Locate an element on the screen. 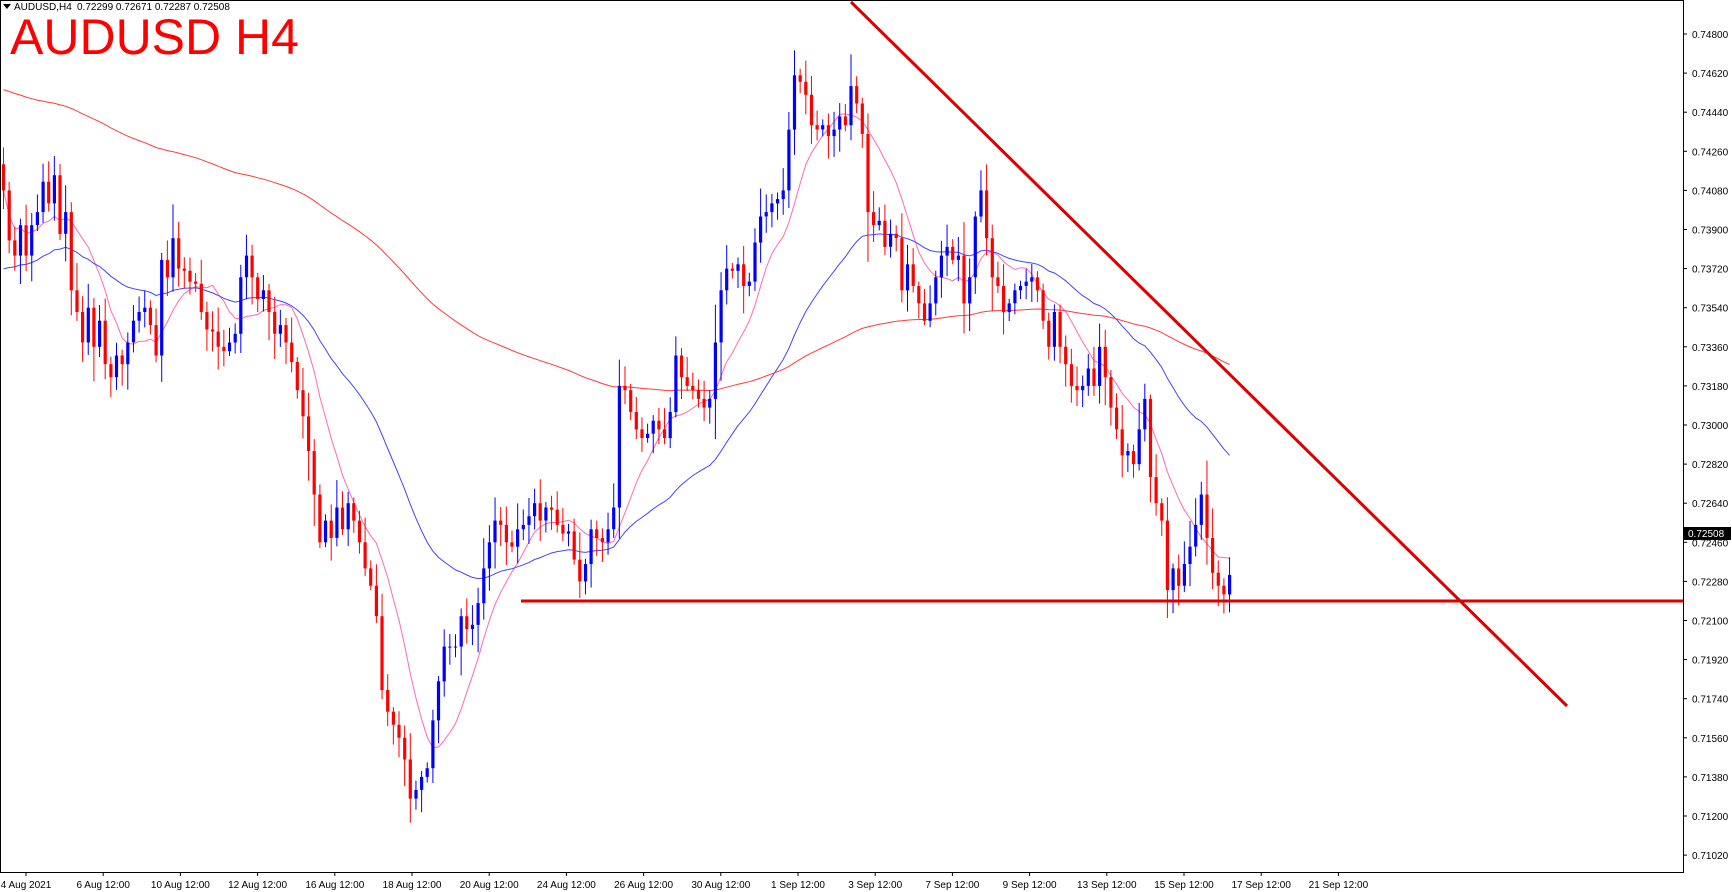  price-tick-label: 0.72820 is located at coordinates (1710, 465).